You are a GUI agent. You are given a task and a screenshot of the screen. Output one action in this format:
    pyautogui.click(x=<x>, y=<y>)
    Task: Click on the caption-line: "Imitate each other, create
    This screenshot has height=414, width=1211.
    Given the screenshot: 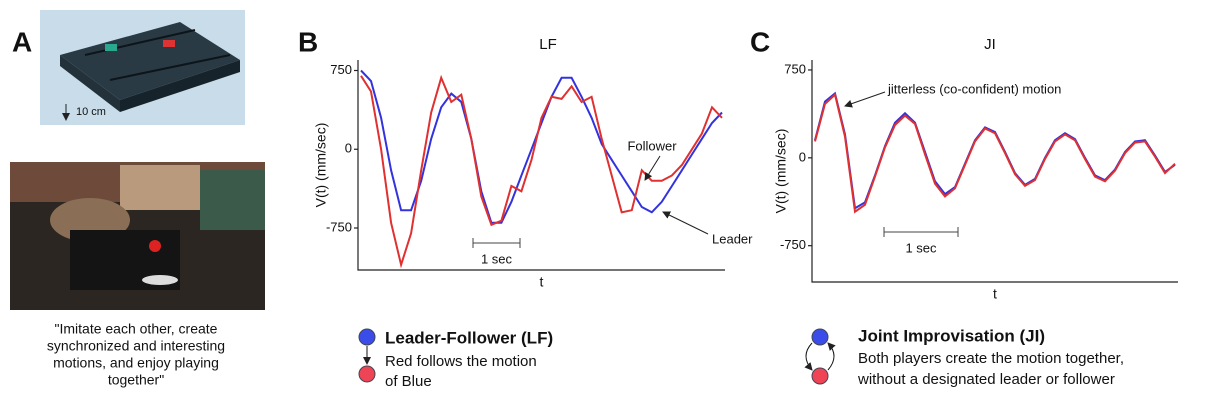 What is the action you would take?
    pyautogui.click(x=136, y=329)
    